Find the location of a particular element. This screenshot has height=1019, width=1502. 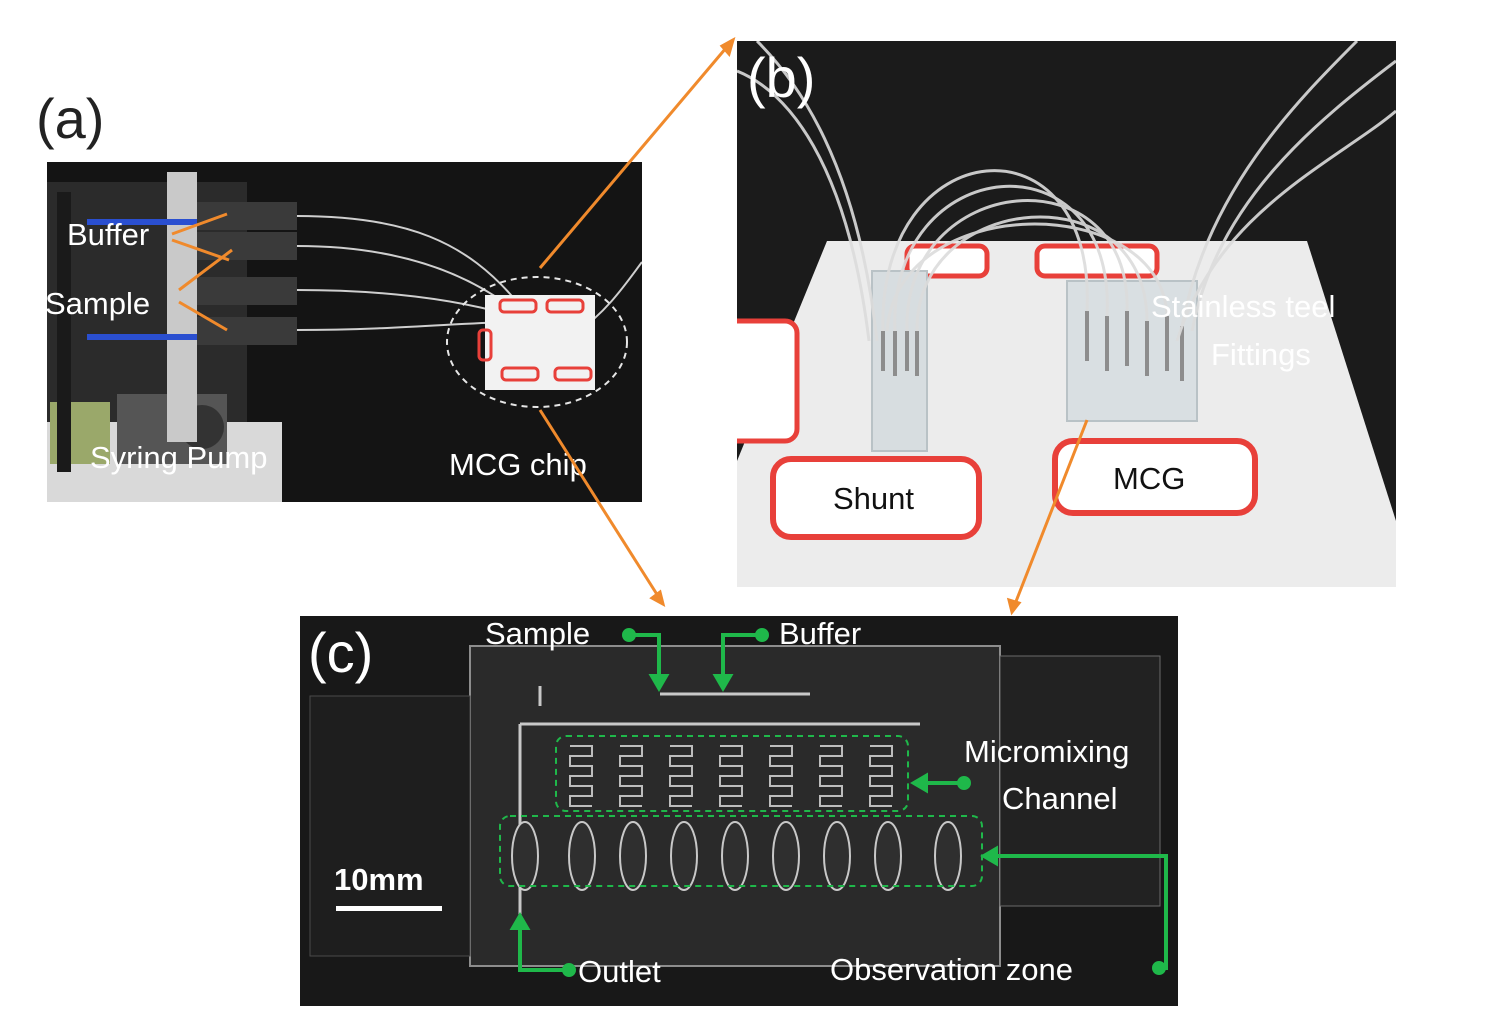

mcg-chip-label: MCG chip is located at coordinates (518, 464).